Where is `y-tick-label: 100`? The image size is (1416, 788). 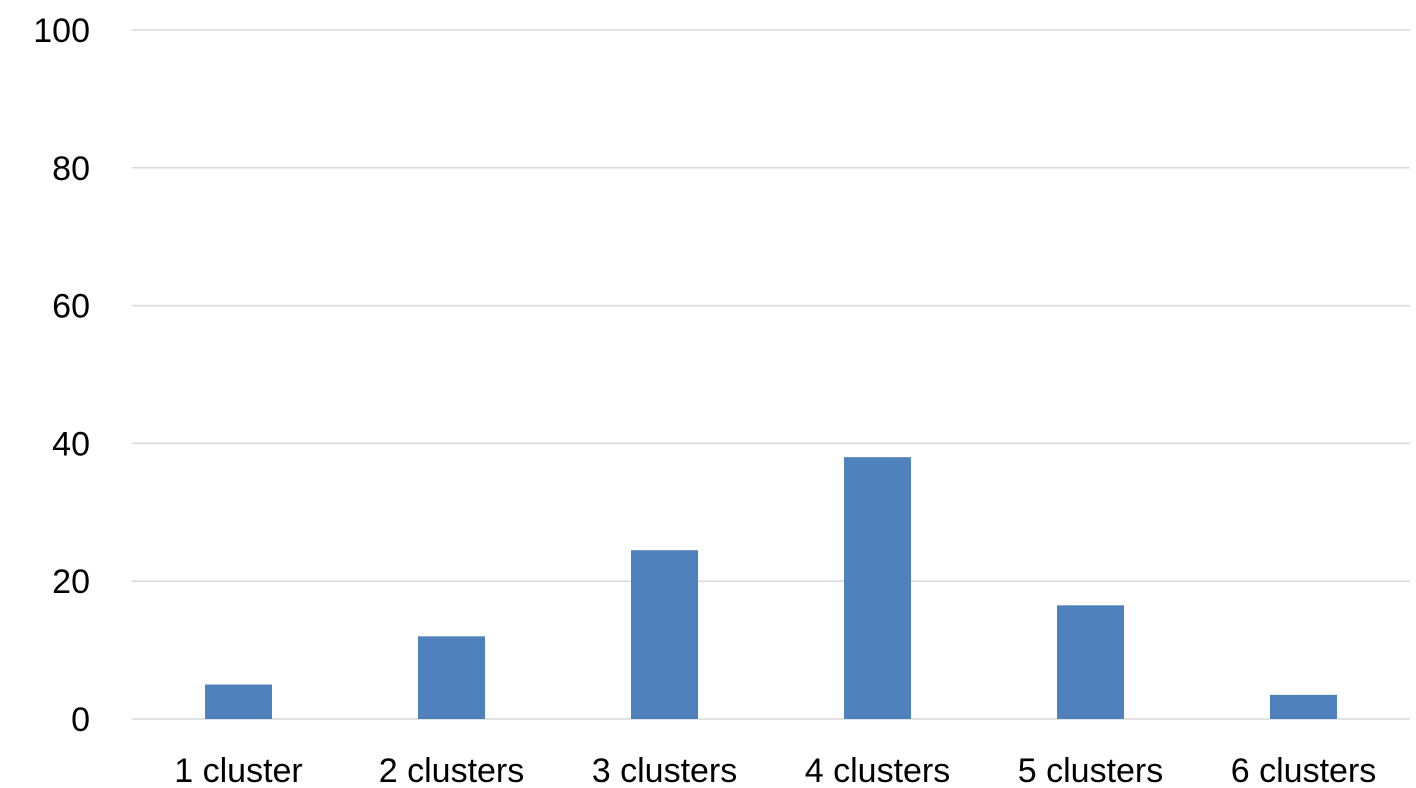
y-tick-label: 100 is located at coordinates (61, 31).